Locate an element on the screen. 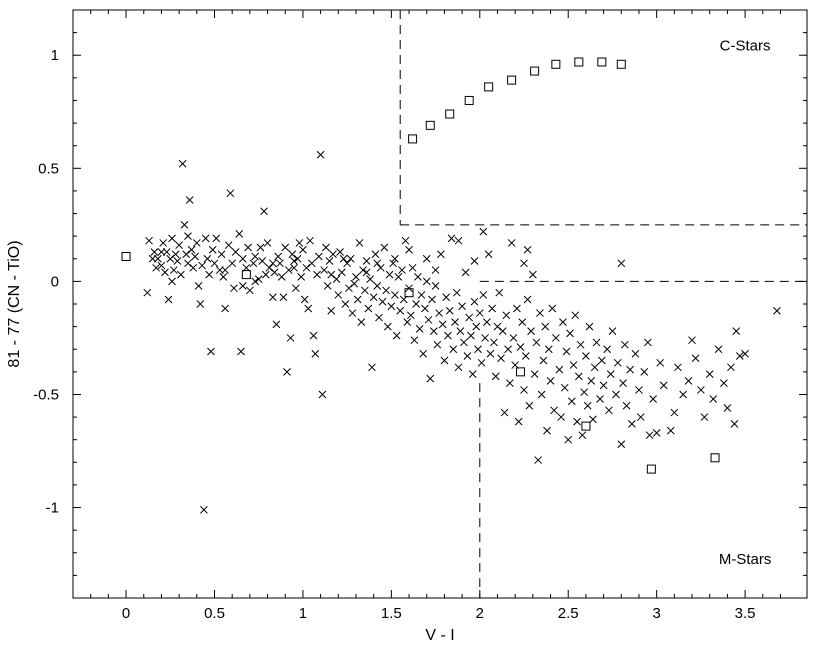 This screenshot has width=830, height=652. x-tick-label: 1.5 is located at coordinates (391, 613).